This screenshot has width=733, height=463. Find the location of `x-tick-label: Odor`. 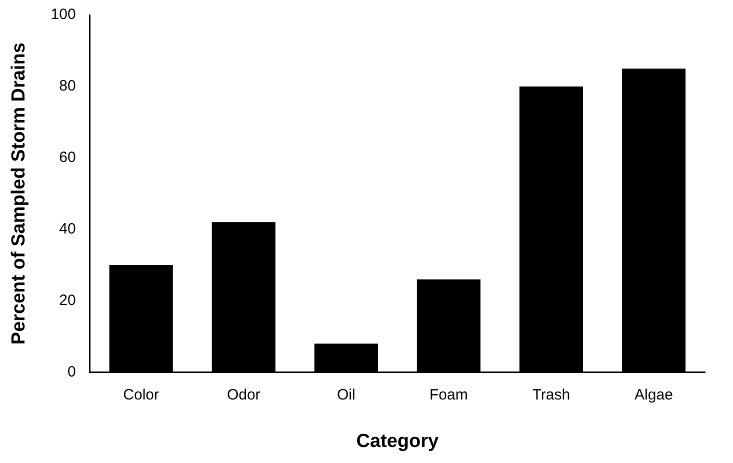

x-tick-label: Odor is located at coordinates (243, 395).